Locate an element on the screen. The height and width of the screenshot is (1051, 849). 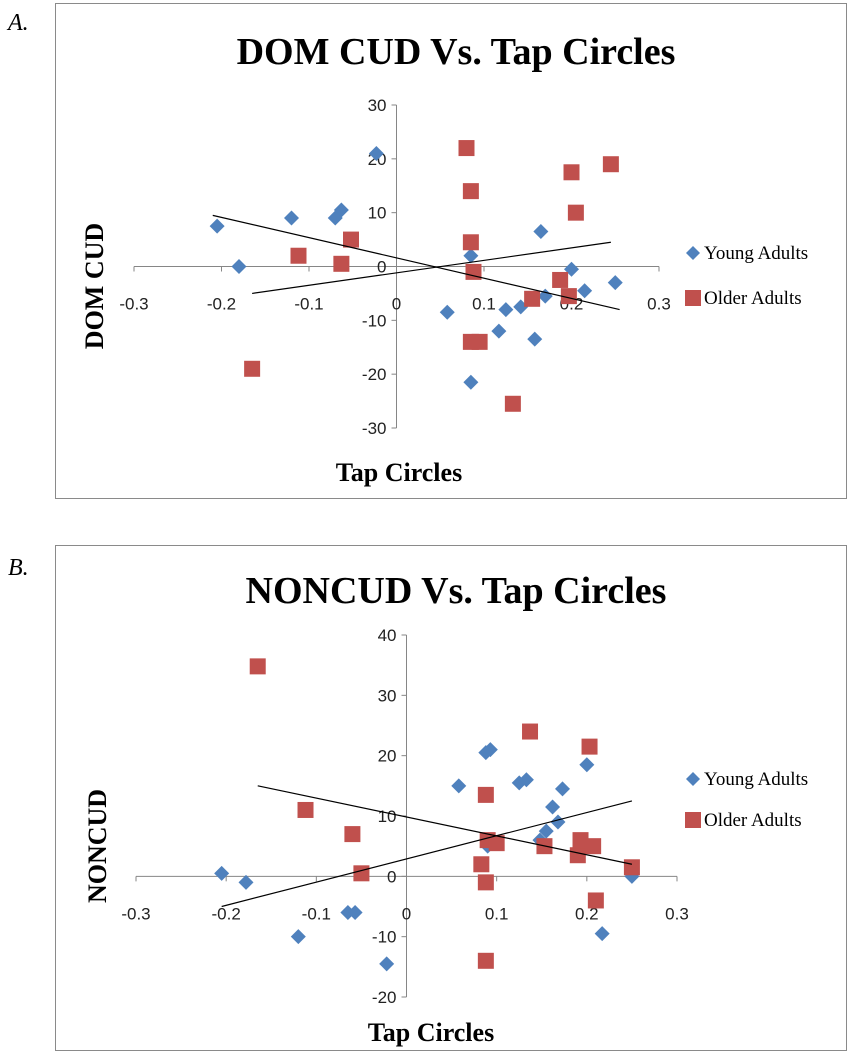
panel-a-letter: A. is located at coordinates (18, 23).